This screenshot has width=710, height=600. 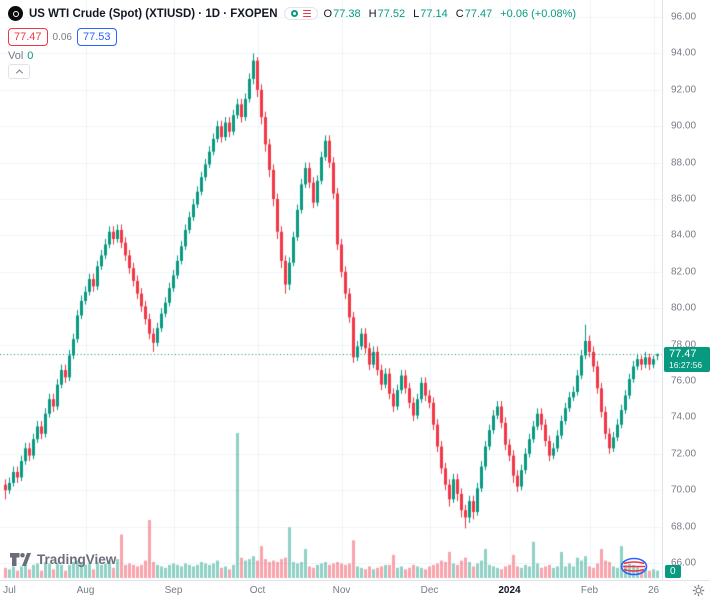 I want to click on close-value: 77.47, so click(x=478, y=13).